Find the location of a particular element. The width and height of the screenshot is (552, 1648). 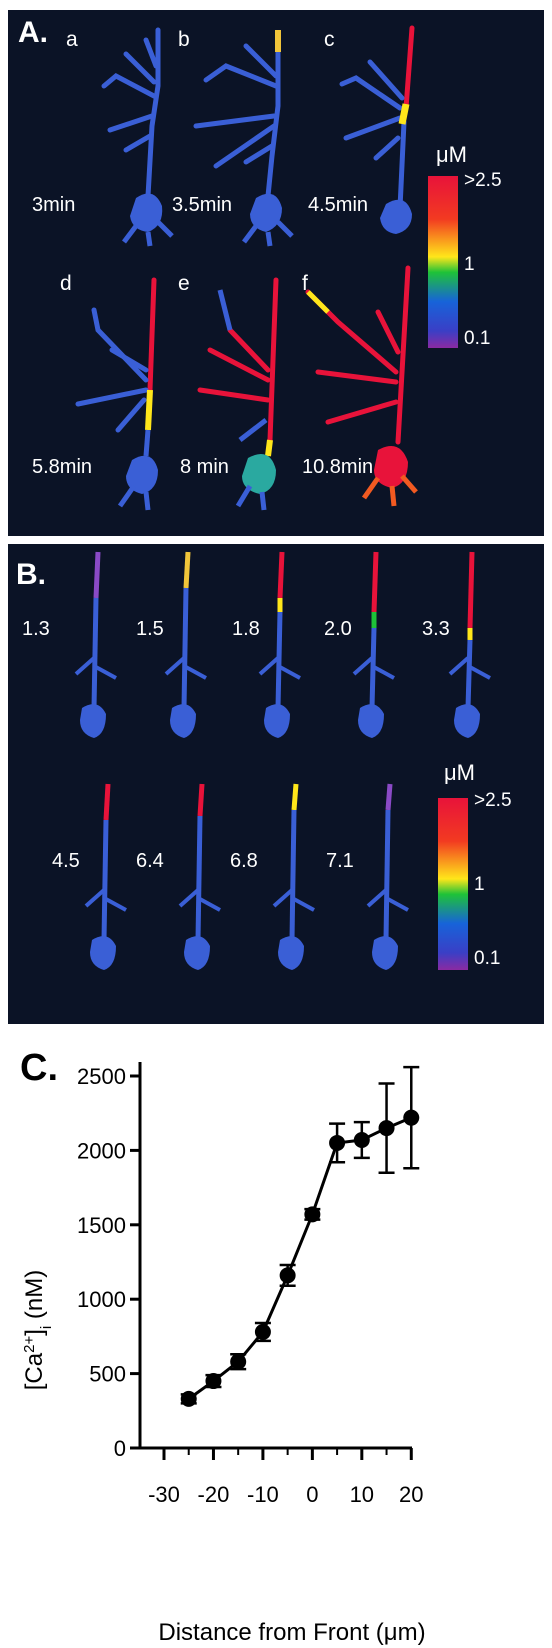

subpanel-c-label: c is located at coordinates (329, 39).